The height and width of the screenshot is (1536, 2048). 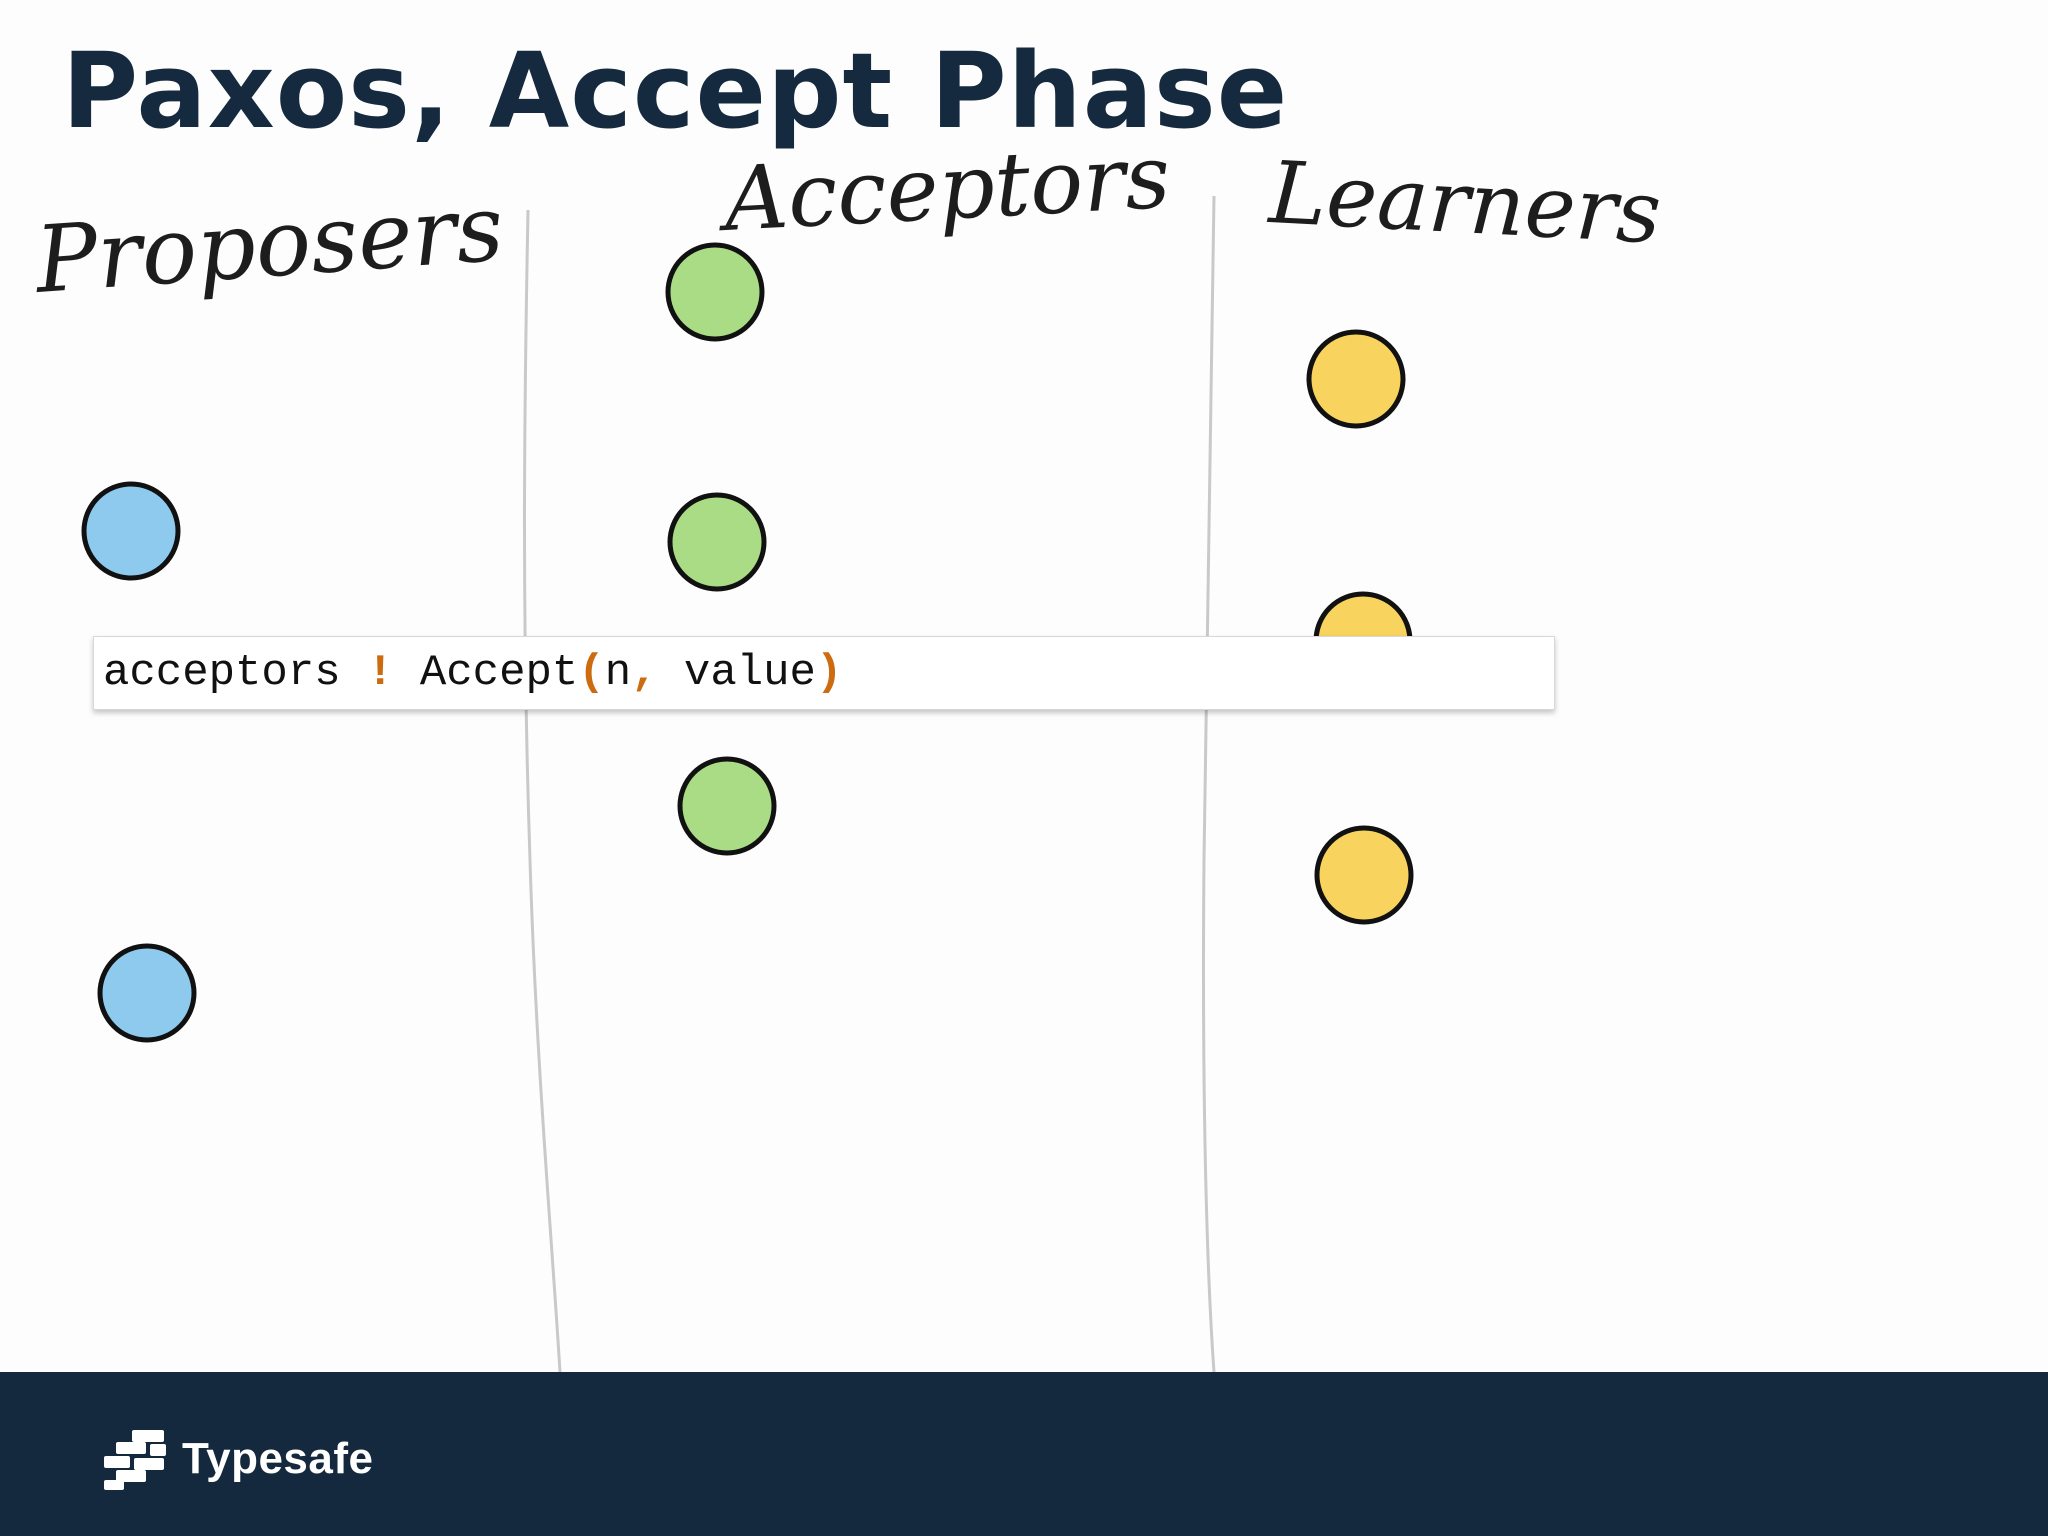 What do you see at coordinates (675, 91) in the screenshot?
I see `slide-title: Paxos, Accept Phase` at bounding box center [675, 91].